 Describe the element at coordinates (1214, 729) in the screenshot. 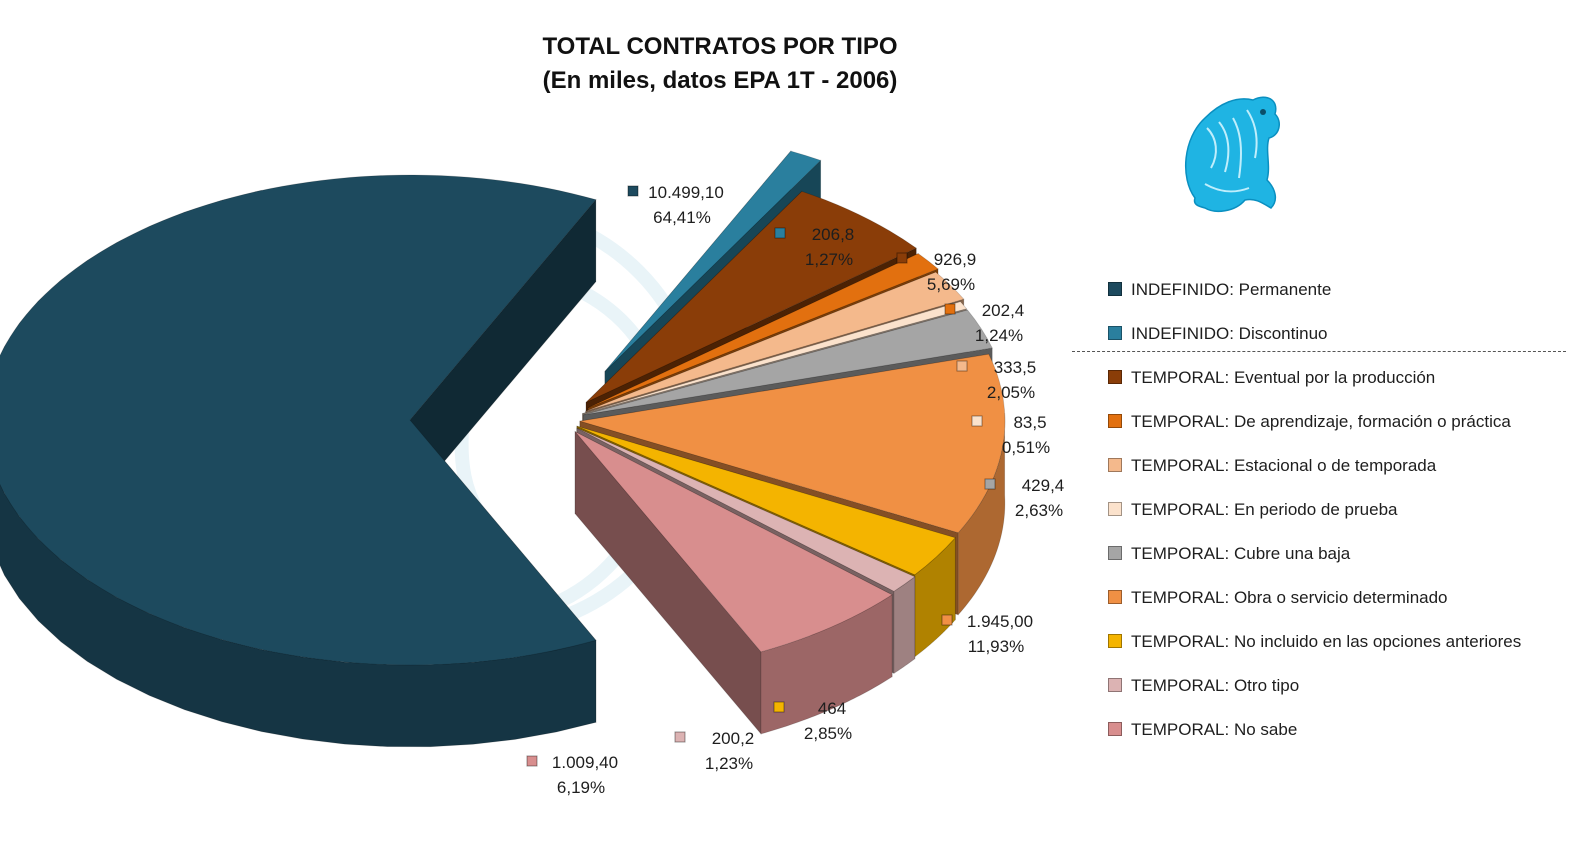

I see `legend-label: TEMPORAL: No sabe` at that location.